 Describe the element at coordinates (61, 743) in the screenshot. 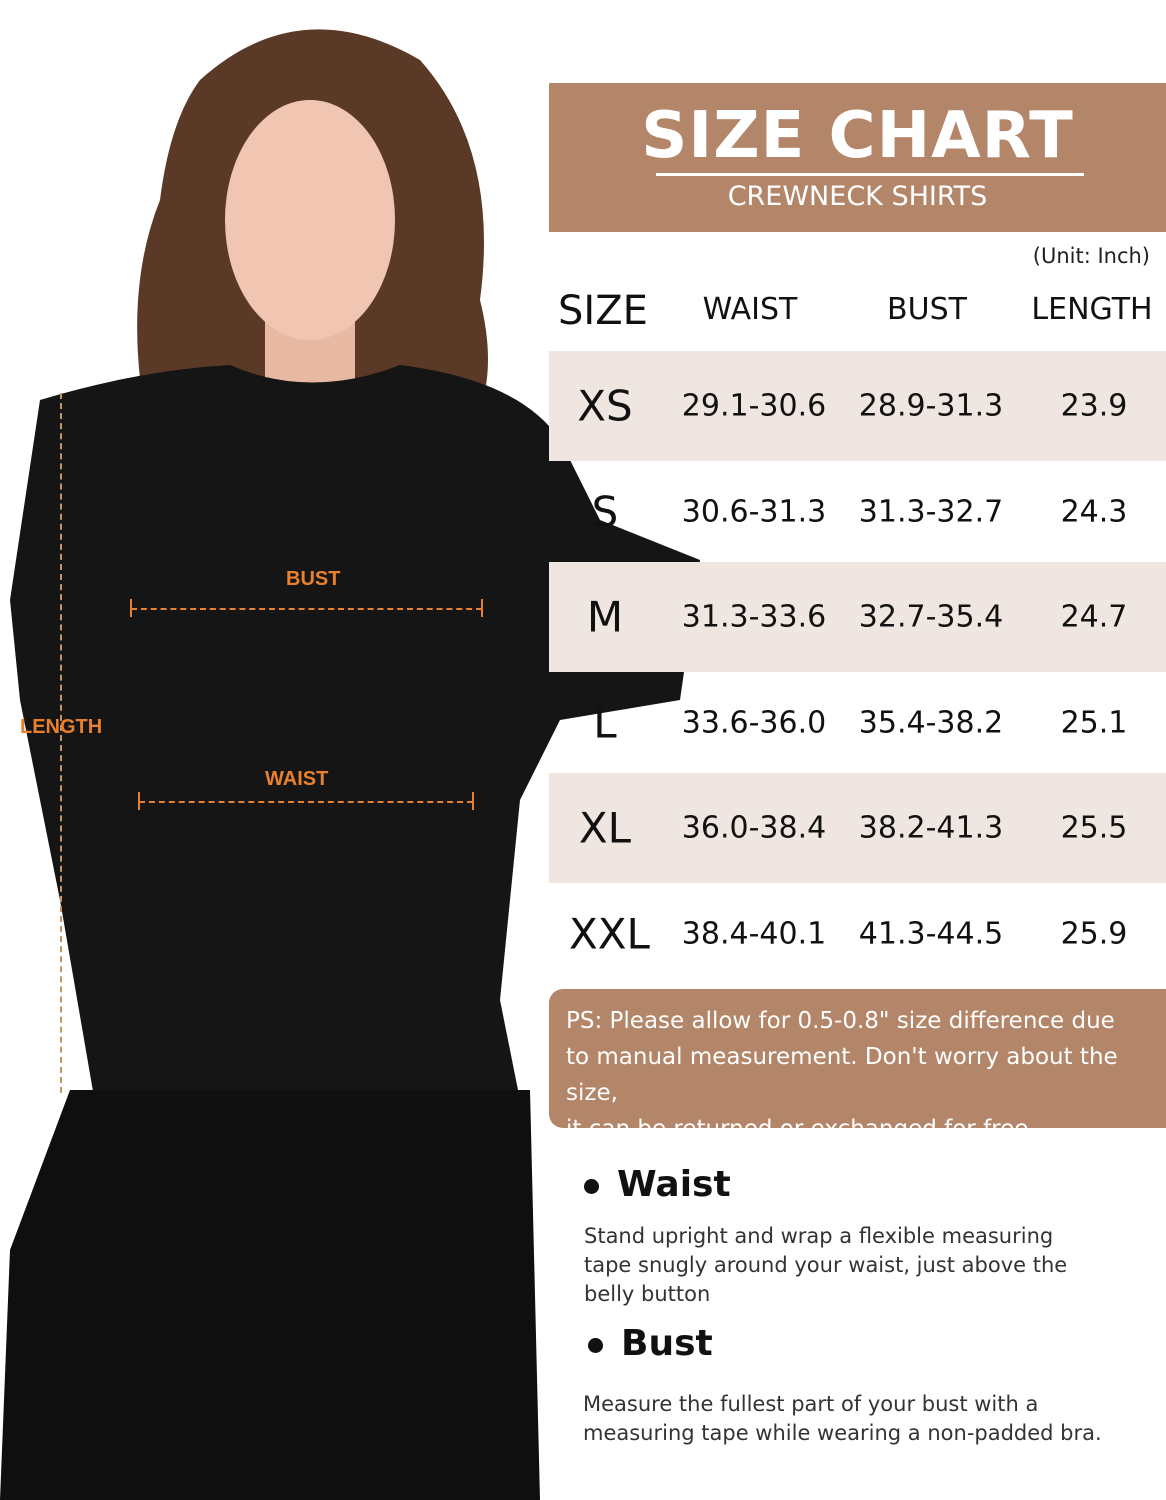

I see `length-measure-line` at that location.